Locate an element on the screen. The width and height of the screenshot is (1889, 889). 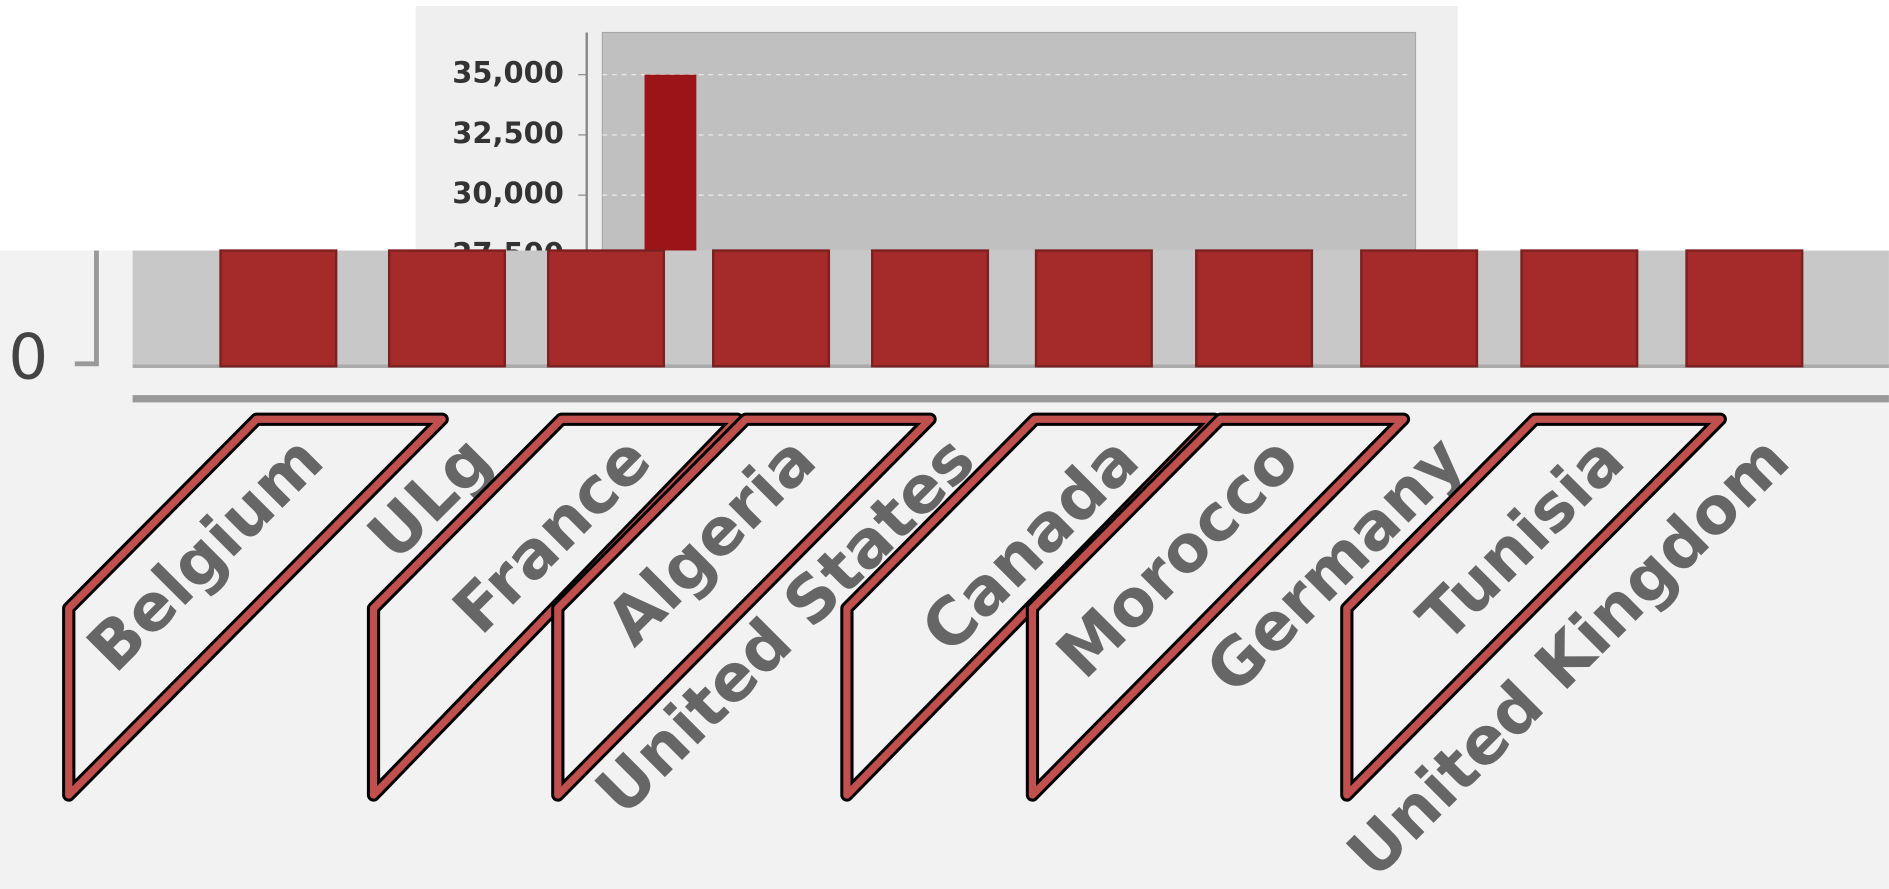
y-tick-label: 30,000 is located at coordinates (508, 193).